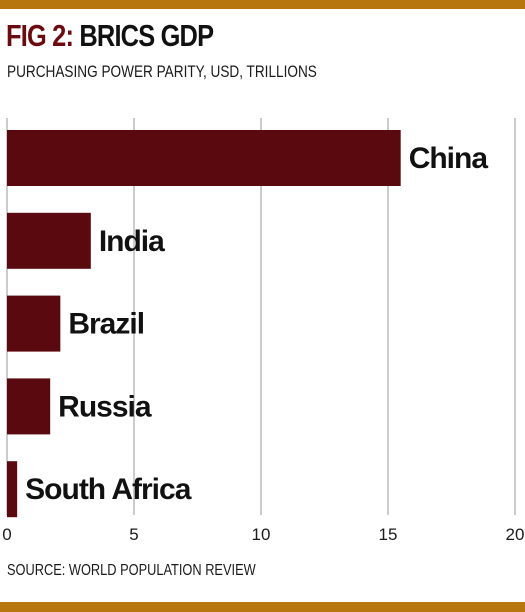 This screenshot has width=525, height=612. What do you see at coordinates (108, 489) in the screenshot?
I see `category-label-south-africa: South Africa` at bounding box center [108, 489].